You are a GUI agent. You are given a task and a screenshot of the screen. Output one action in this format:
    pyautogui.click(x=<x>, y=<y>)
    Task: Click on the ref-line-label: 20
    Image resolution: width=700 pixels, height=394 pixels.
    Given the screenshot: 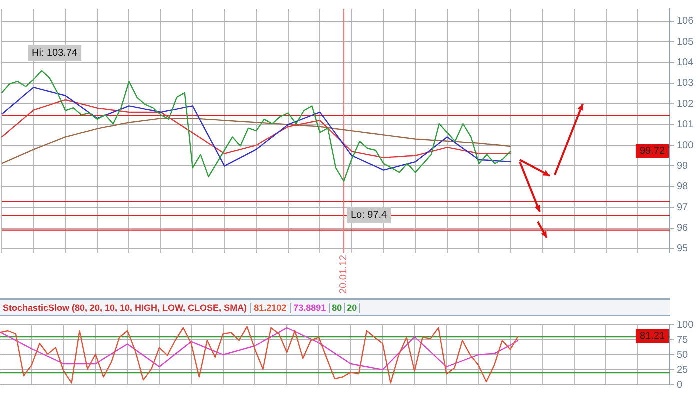 What is the action you would take?
    pyautogui.click(x=352, y=307)
    